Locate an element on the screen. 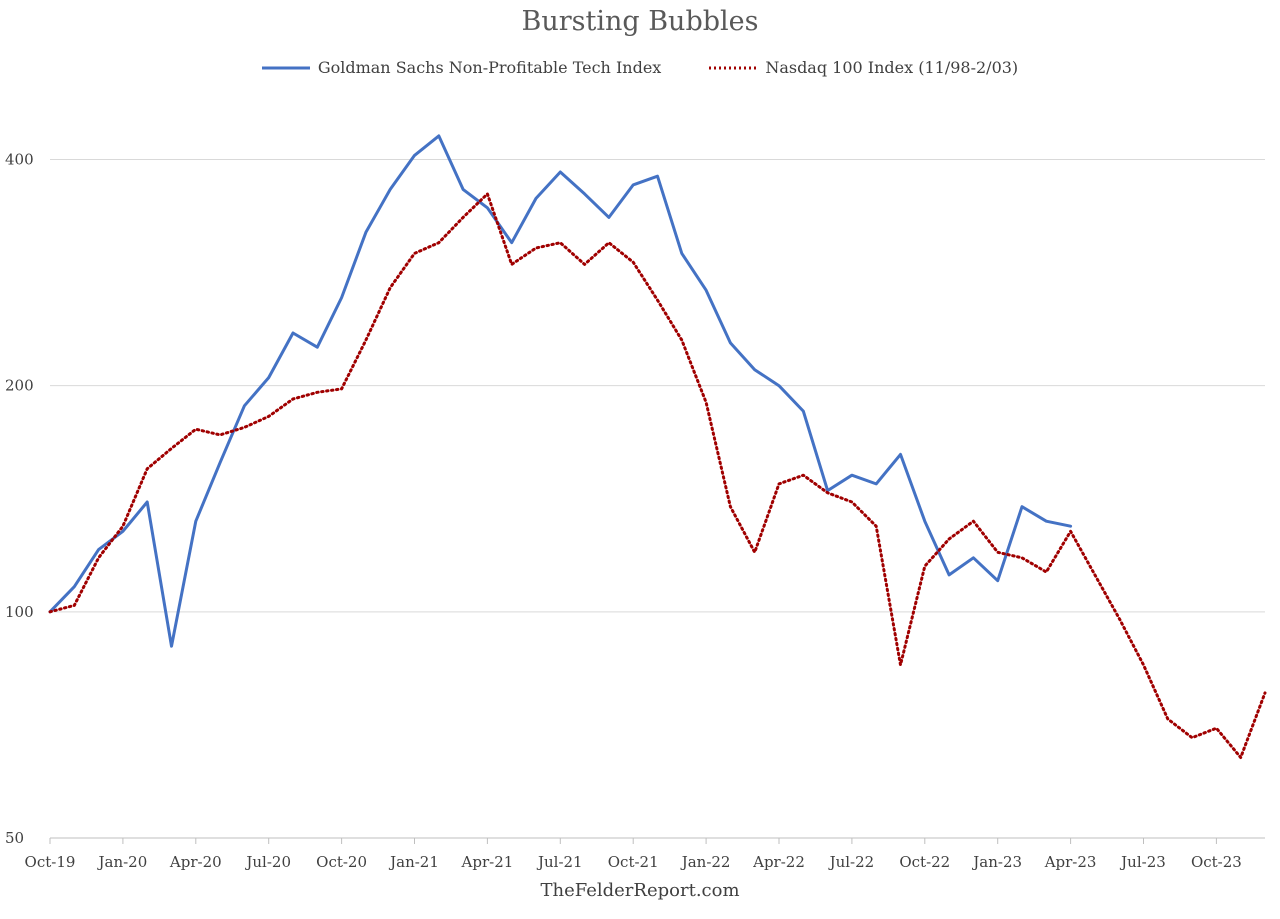 This screenshot has width=1280, height=919. x-tick-label-Jan-23: Jan-23 is located at coordinates (996, 862).